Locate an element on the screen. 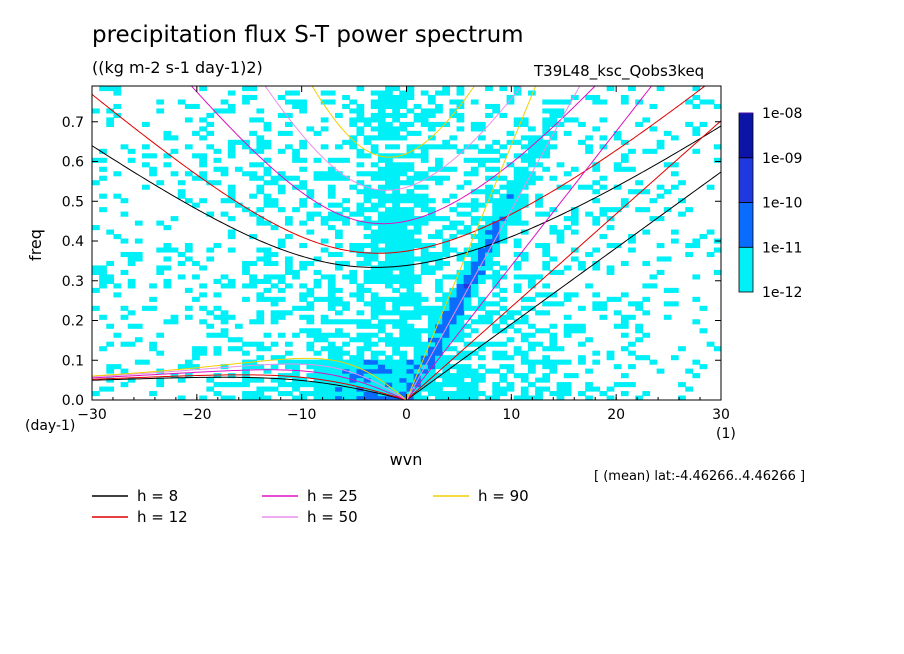  chart-units: ((kg m-2 s-1 day-1)2) is located at coordinates (177, 67).